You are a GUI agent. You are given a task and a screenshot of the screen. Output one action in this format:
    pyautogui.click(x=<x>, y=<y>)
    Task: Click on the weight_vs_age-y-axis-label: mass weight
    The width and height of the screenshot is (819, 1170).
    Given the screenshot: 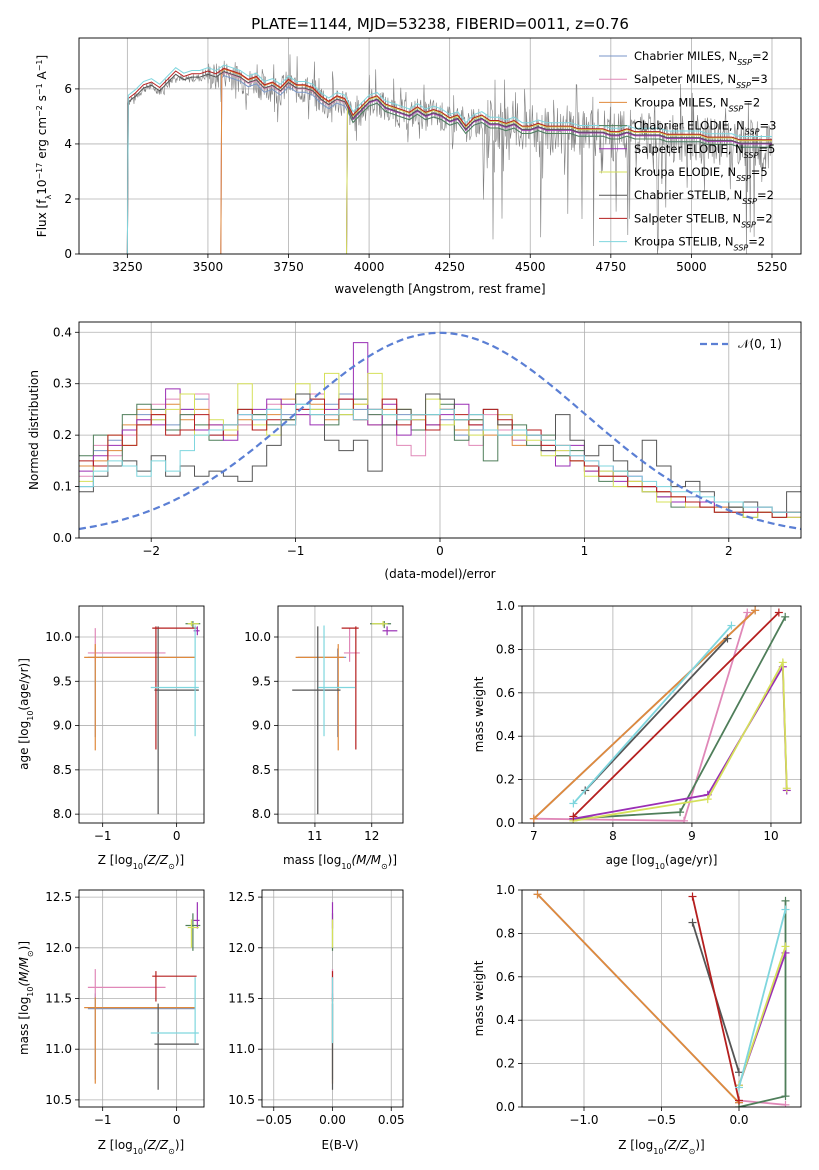 What is the action you would take?
    pyautogui.click(x=479, y=714)
    